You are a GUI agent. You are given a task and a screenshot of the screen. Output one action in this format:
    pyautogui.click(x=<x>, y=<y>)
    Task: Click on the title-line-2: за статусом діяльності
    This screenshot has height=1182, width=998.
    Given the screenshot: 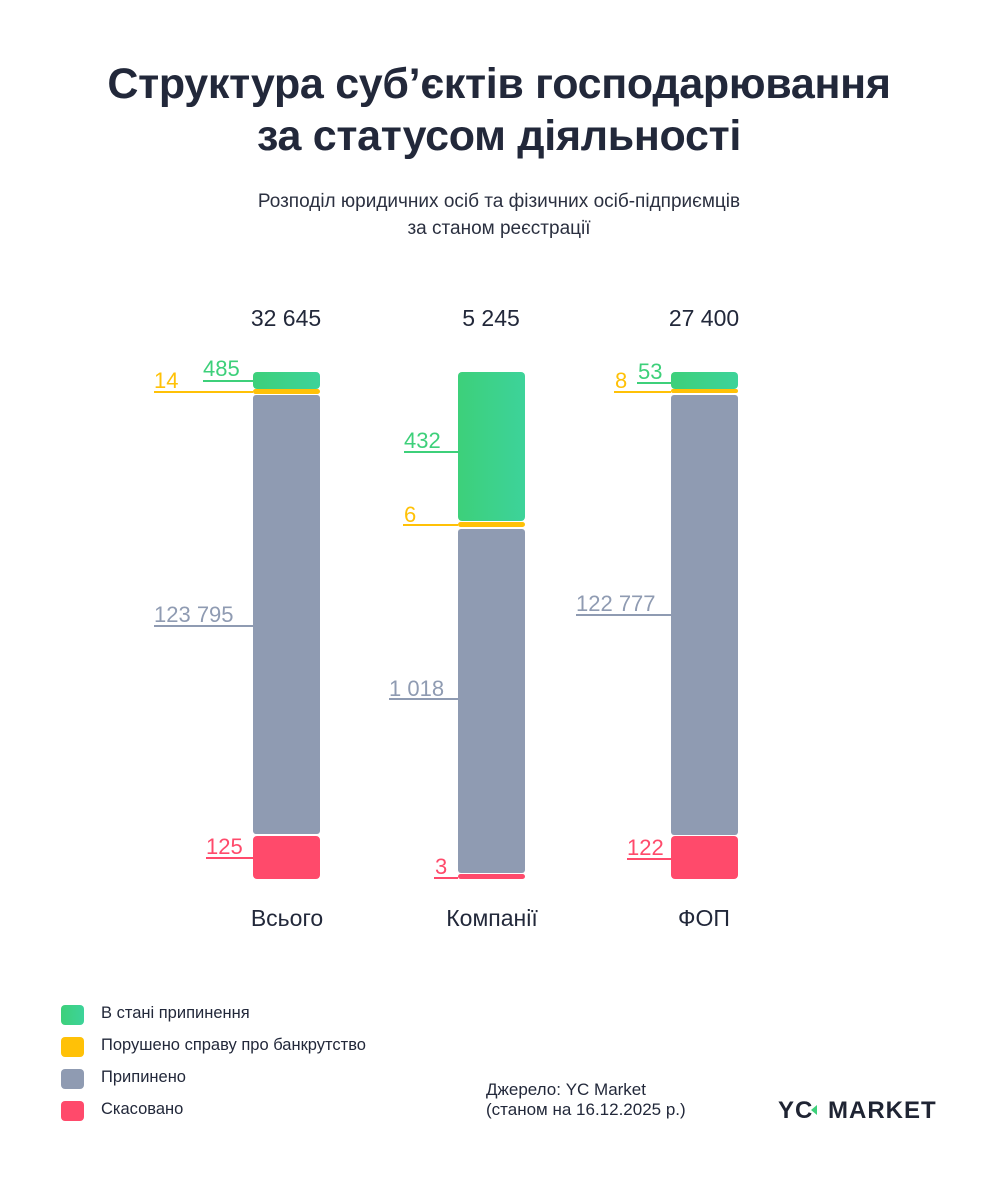 What is the action you would take?
    pyautogui.click(x=499, y=136)
    